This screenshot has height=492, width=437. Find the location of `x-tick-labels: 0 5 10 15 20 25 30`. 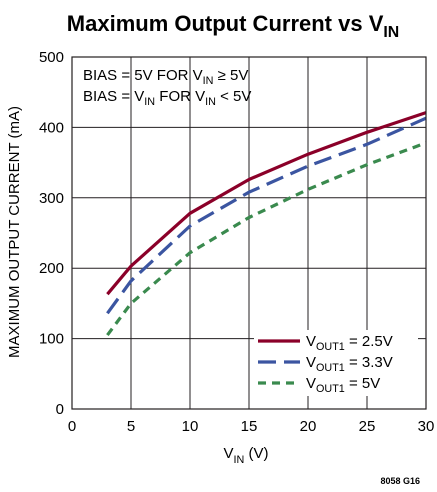

x-tick-labels: 0 5 10 15 20 25 30 is located at coordinates (251, 426).